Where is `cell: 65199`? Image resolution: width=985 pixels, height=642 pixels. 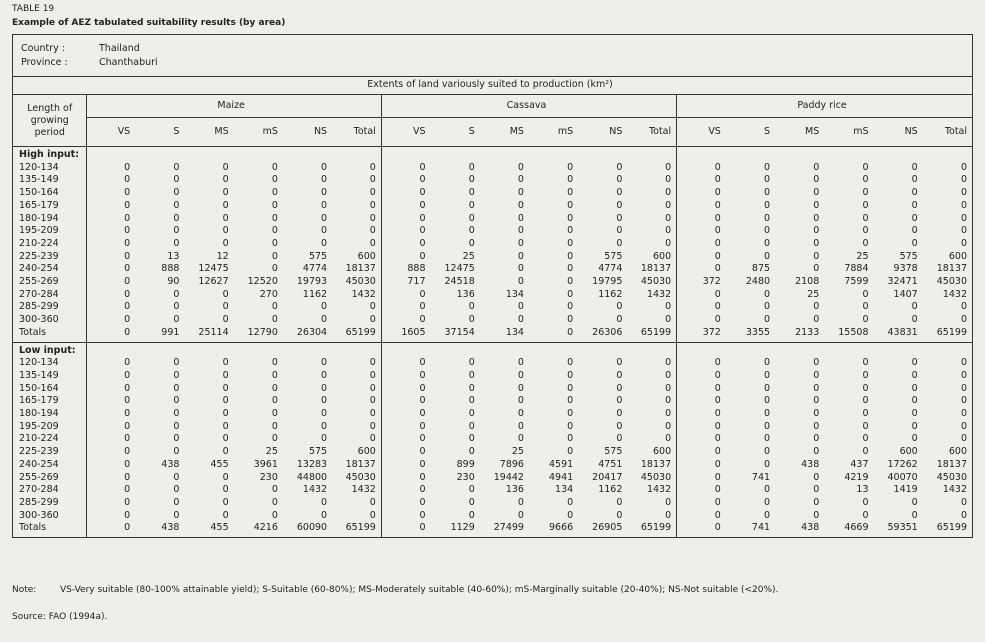
cell: 65199 is located at coordinates (652, 530).